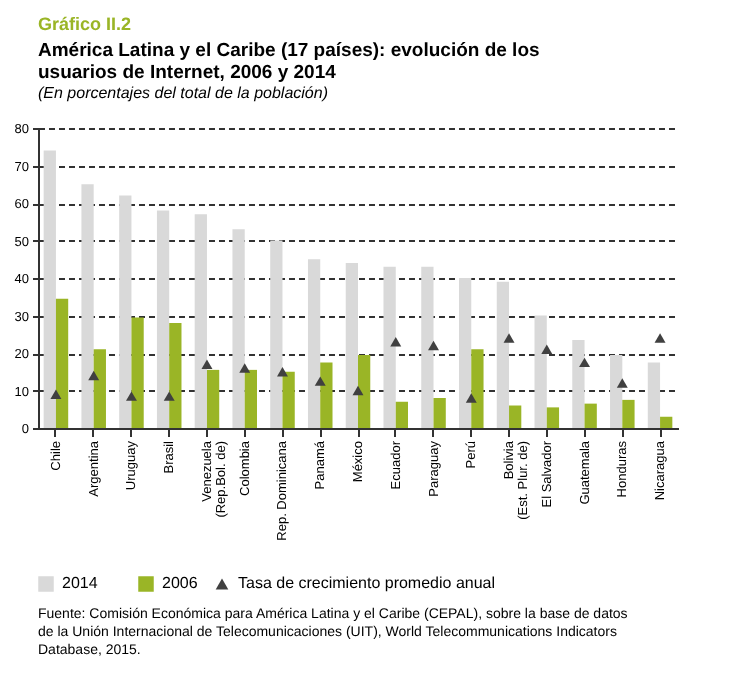  What do you see at coordinates (80, 583) in the screenshot?
I see `legend-label: 2014` at bounding box center [80, 583].